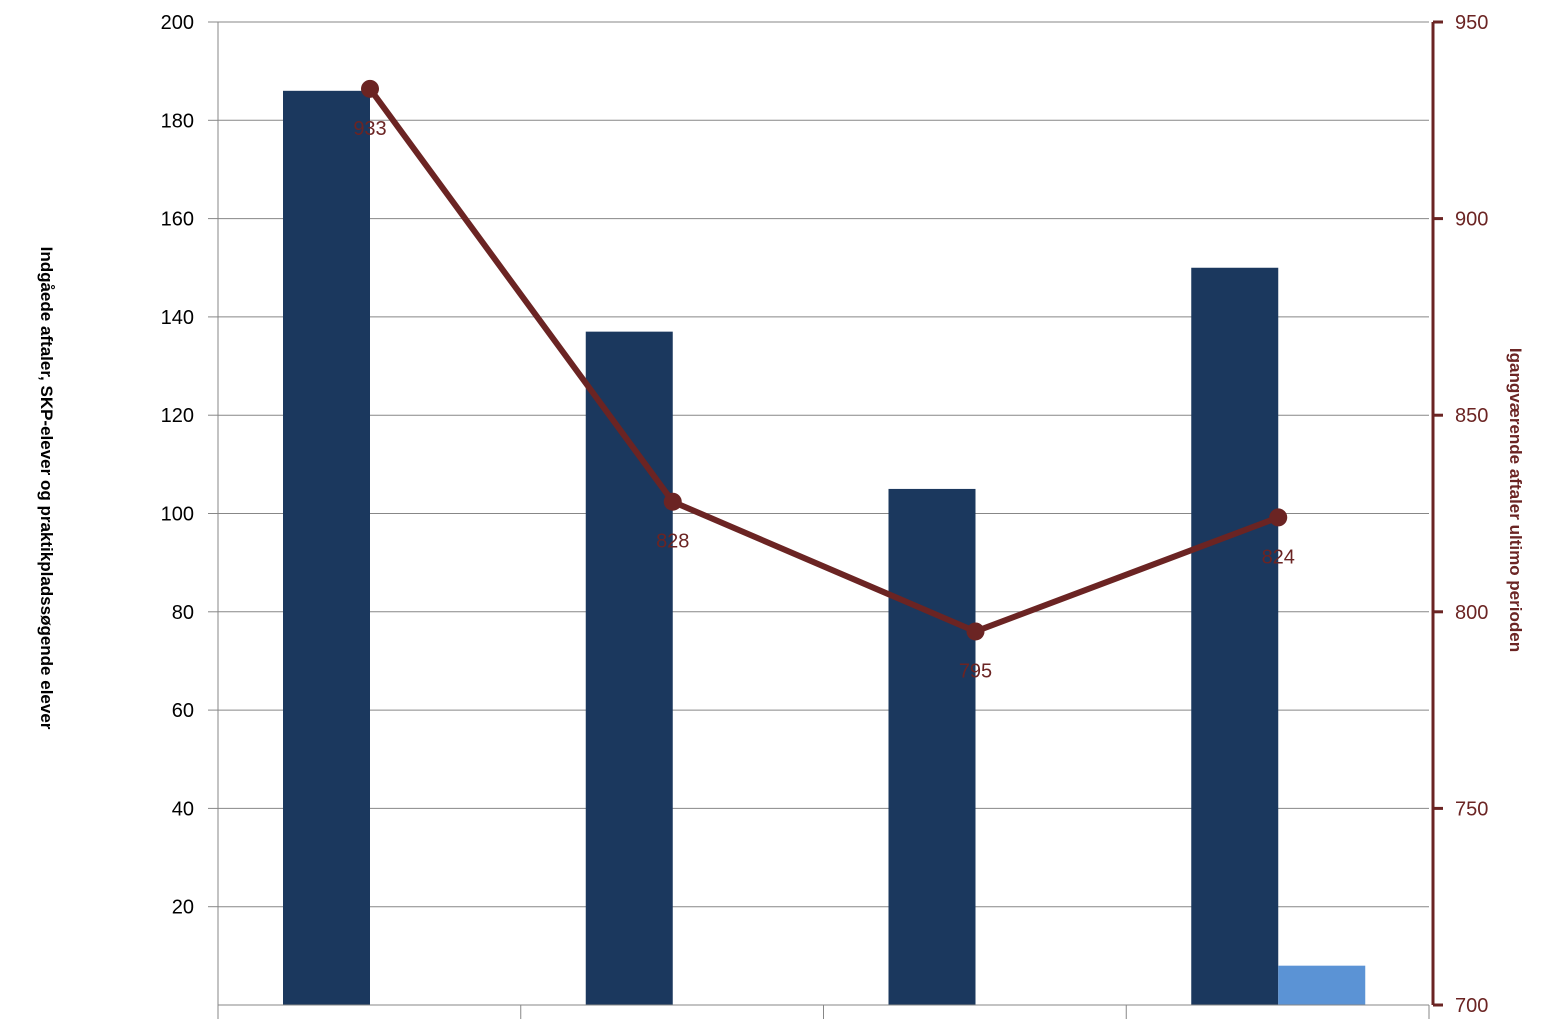  I want to click on right-tick-label: 700, so click(1471, 1006).